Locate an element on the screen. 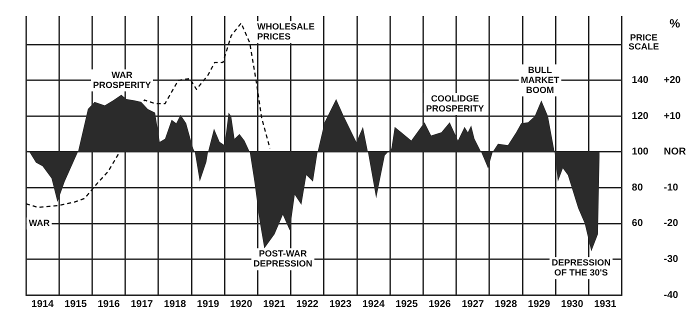 The width and height of the screenshot is (700, 325). x-tick-label: 1924 is located at coordinates (374, 304).